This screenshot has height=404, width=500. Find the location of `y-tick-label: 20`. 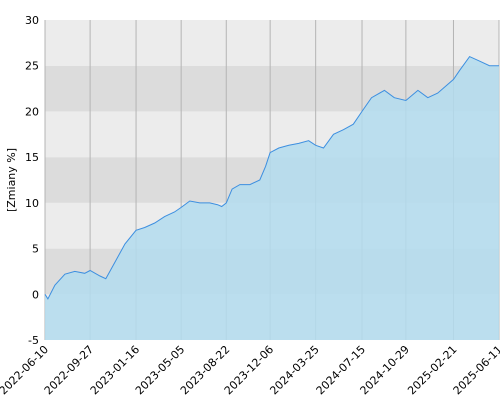

y-tick-label: 20 is located at coordinates (32, 111).